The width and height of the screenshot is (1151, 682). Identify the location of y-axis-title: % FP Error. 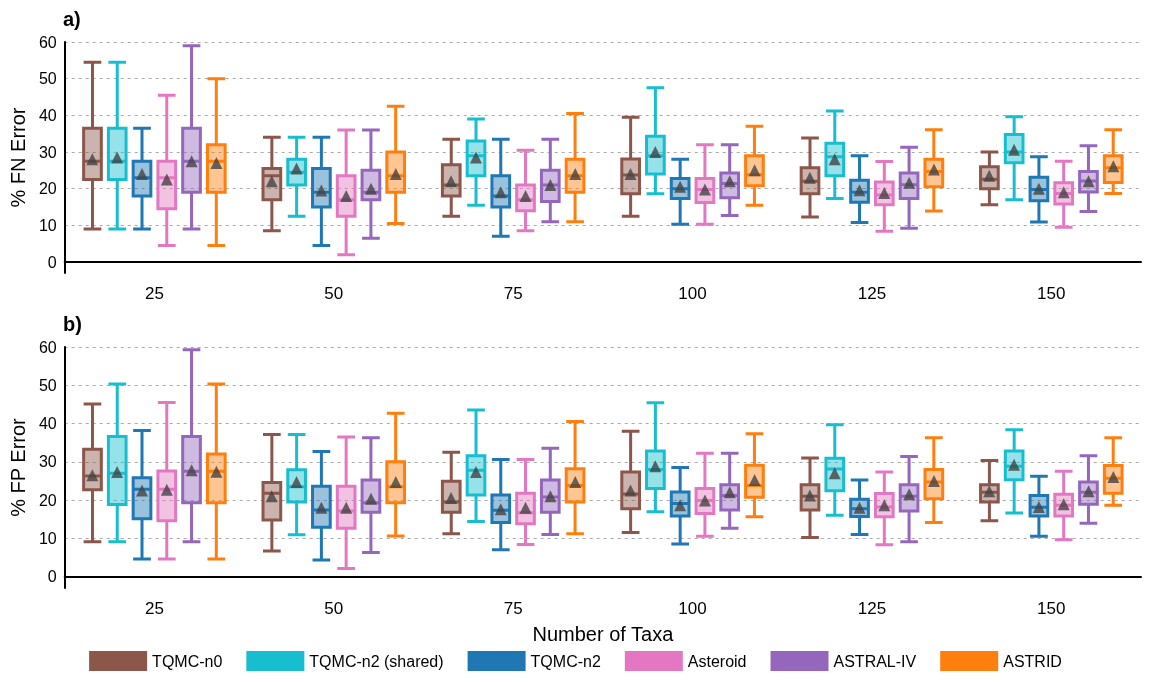
(18, 467).